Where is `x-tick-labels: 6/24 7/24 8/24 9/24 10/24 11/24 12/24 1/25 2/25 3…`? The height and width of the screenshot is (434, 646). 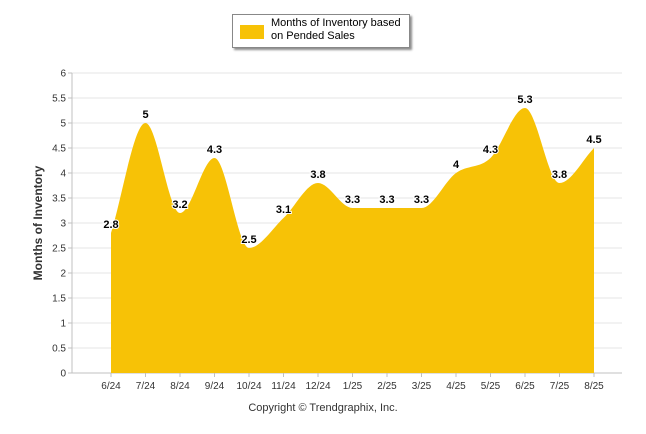
x-tick-labels: 6/24 7/24 8/24 9/24 10/24 11/24 12/24 1/25 2/25 3… is located at coordinates (352, 382).